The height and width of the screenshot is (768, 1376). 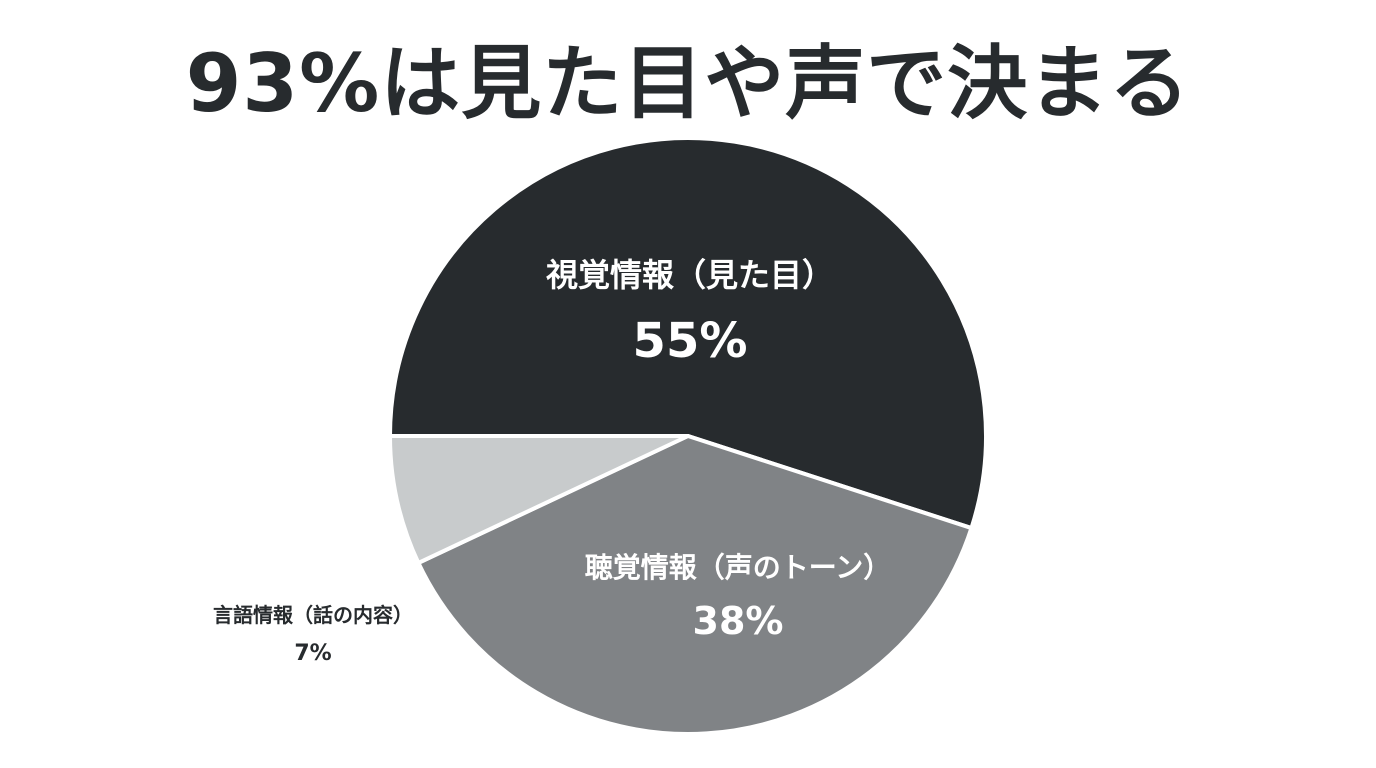 What do you see at coordinates (690, 341) in the screenshot?
I see `slice-value-0: 55%` at bounding box center [690, 341].